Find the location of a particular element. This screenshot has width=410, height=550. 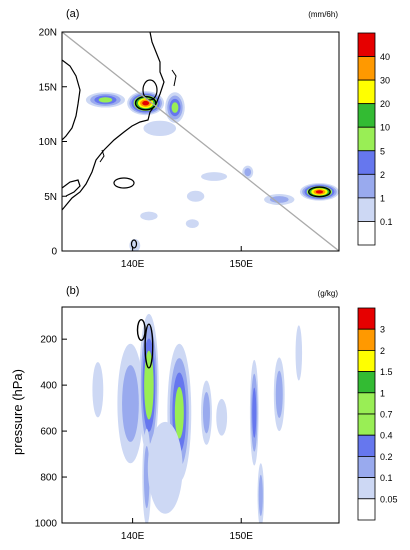

colorbar-level: 0.05 is located at coordinates (389, 499).